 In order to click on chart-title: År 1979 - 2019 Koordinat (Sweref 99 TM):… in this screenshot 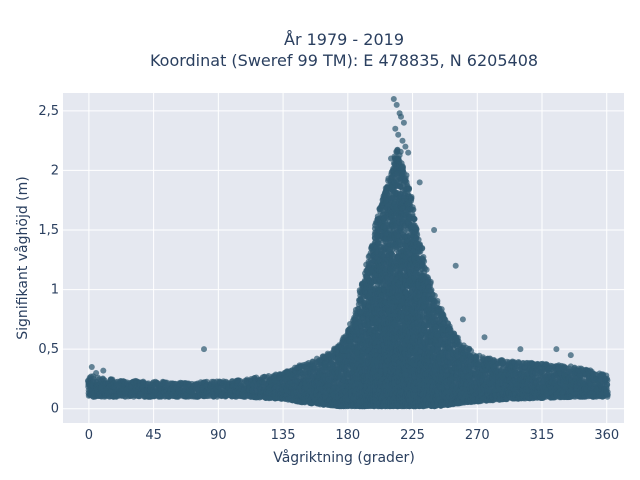, I will do `click(344, 50)`.